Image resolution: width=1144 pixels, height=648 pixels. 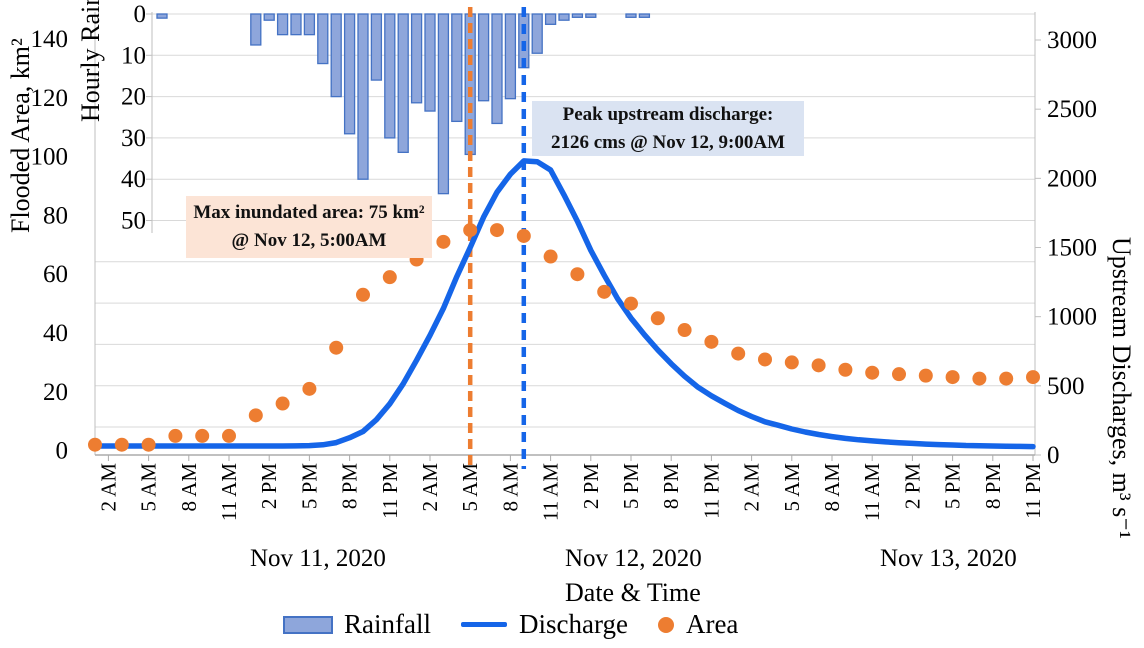 I want to click on max-area-annotation-line2: @ Nov 12, 5:00AM, so click(x=309, y=240).